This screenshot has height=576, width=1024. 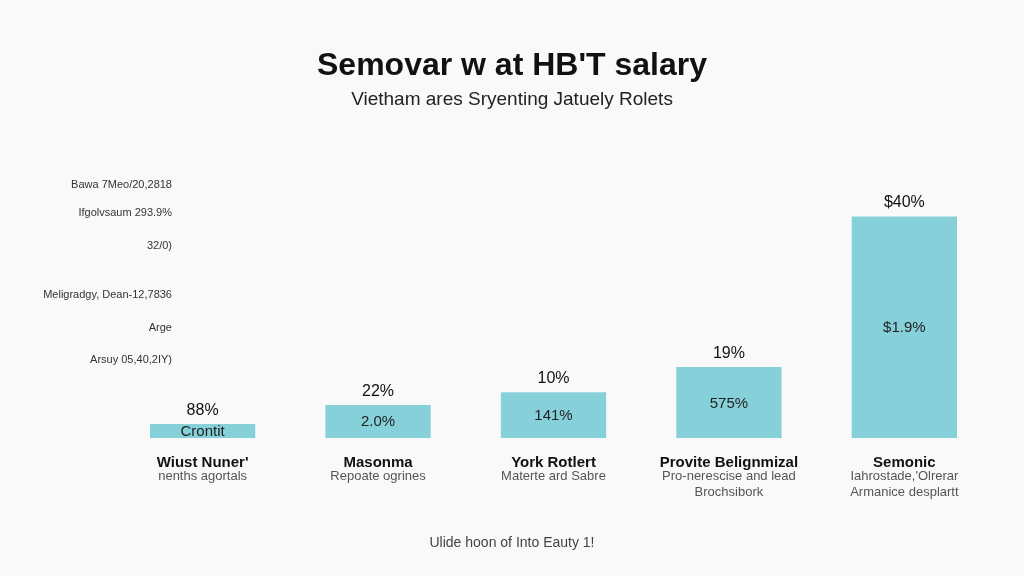 What do you see at coordinates (553, 461) in the screenshot?
I see `x-tick-label: York Rotlert` at bounding box center [553, 461].